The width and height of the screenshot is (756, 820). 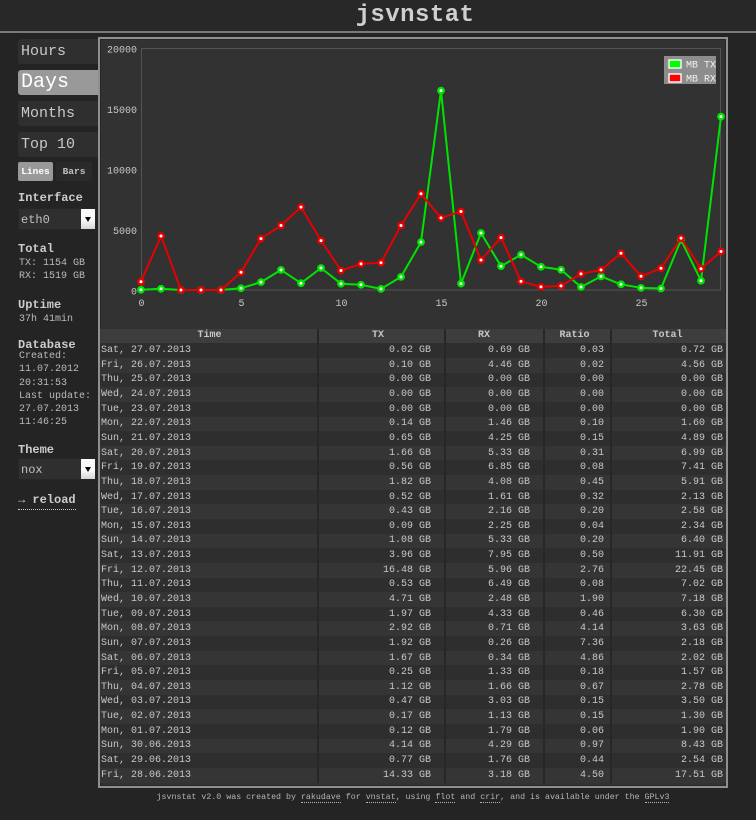 I want to click on svg-text: 5000, so click(x=125, y=232).